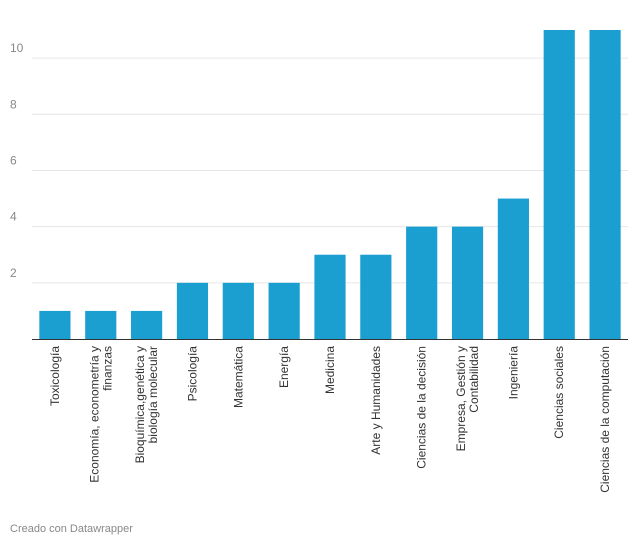 Image resolution: width=638 pixels, height=548 pixels. I want to click on x-tick-label: Economía, econometría y, so click(94, 414).